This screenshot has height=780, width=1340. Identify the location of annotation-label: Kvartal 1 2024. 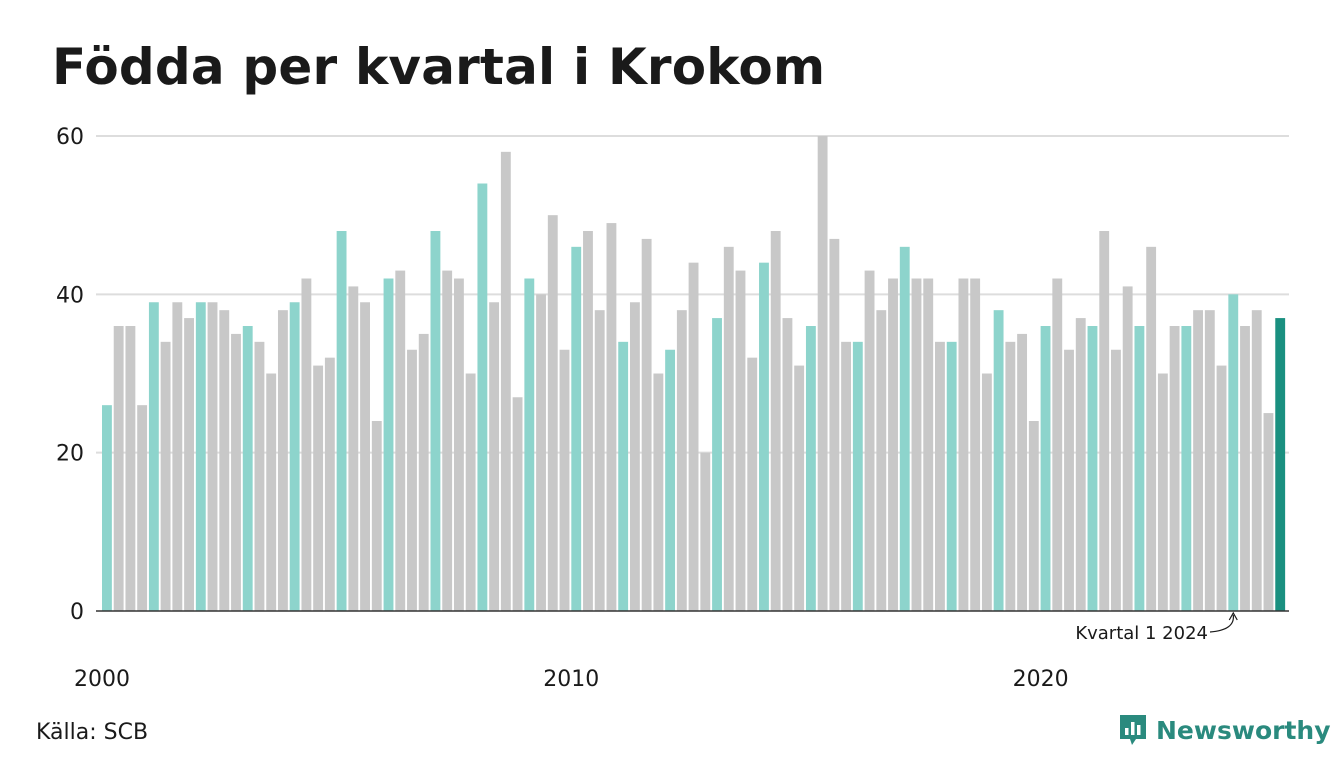
(1141, 633).